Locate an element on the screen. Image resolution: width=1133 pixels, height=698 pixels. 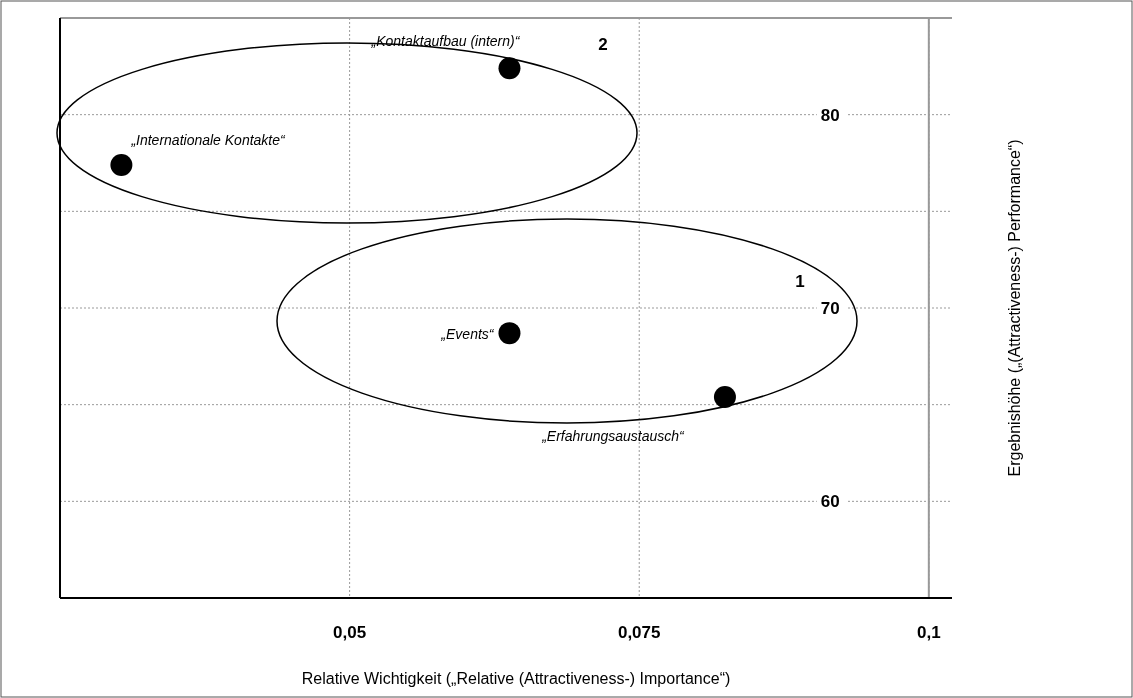
series-label: „Events“ is located at coordinates (467, 334).